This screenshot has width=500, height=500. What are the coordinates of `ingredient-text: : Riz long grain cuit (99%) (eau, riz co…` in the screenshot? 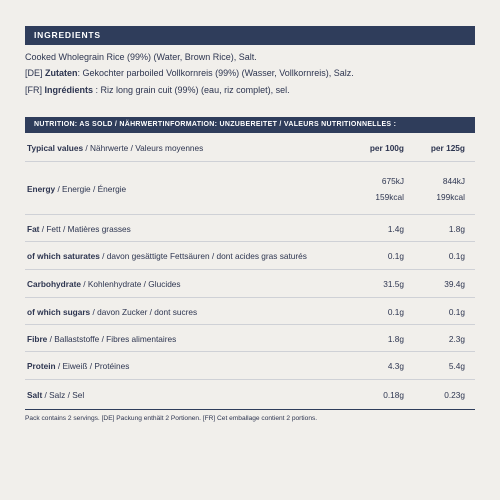 It's located at (191, 90).